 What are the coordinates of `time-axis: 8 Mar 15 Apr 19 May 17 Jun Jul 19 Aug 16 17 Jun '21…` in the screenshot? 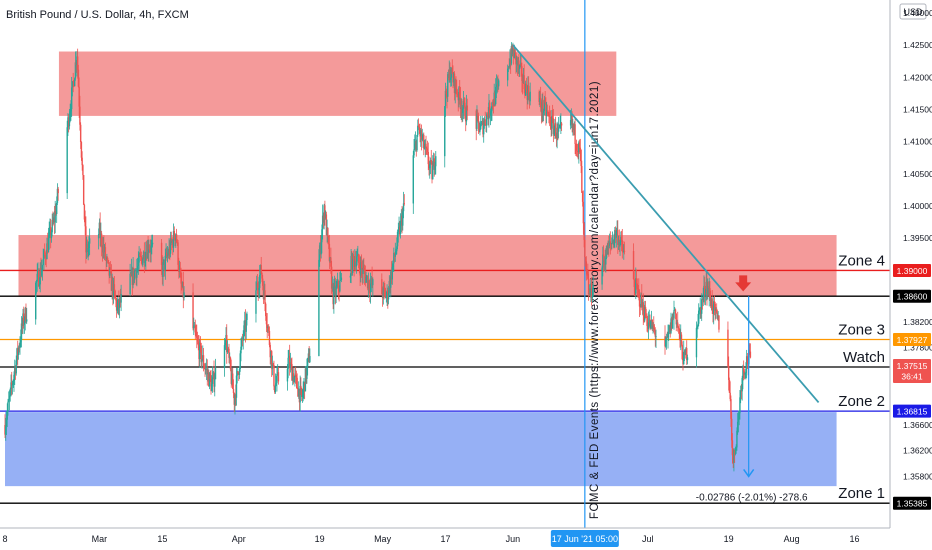 It's located at (466, 538).